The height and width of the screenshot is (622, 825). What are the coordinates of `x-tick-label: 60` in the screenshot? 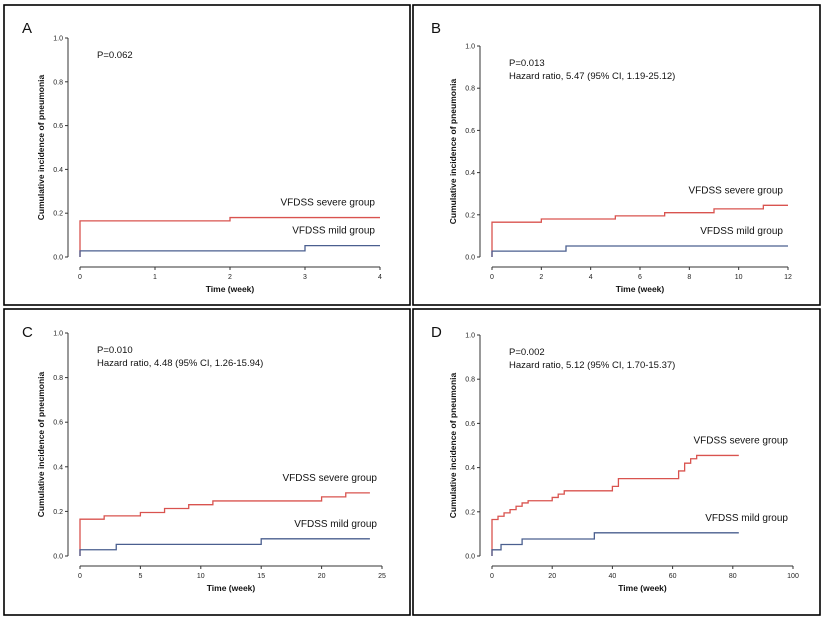 It's located at (673, 576).